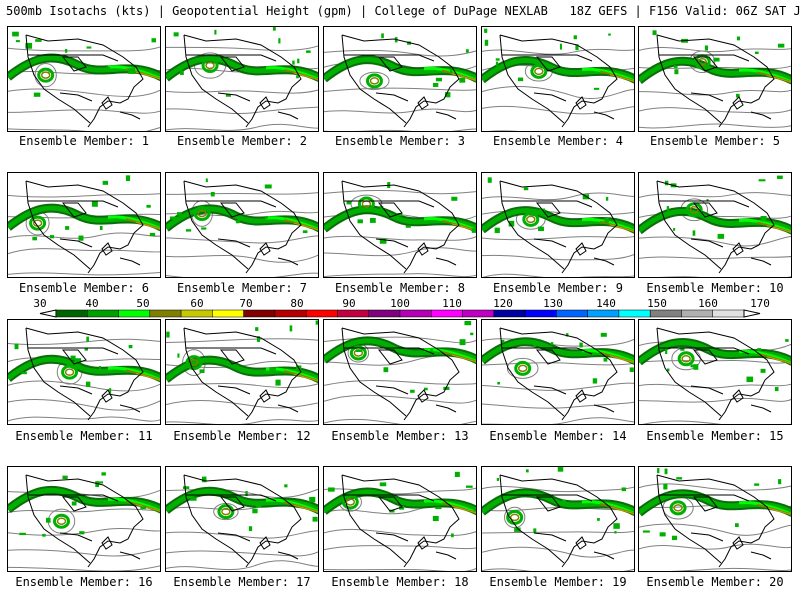 Image resolution: width=800 pixels, height=600 pixels. I want to click on colorbar, so click(400, 313).